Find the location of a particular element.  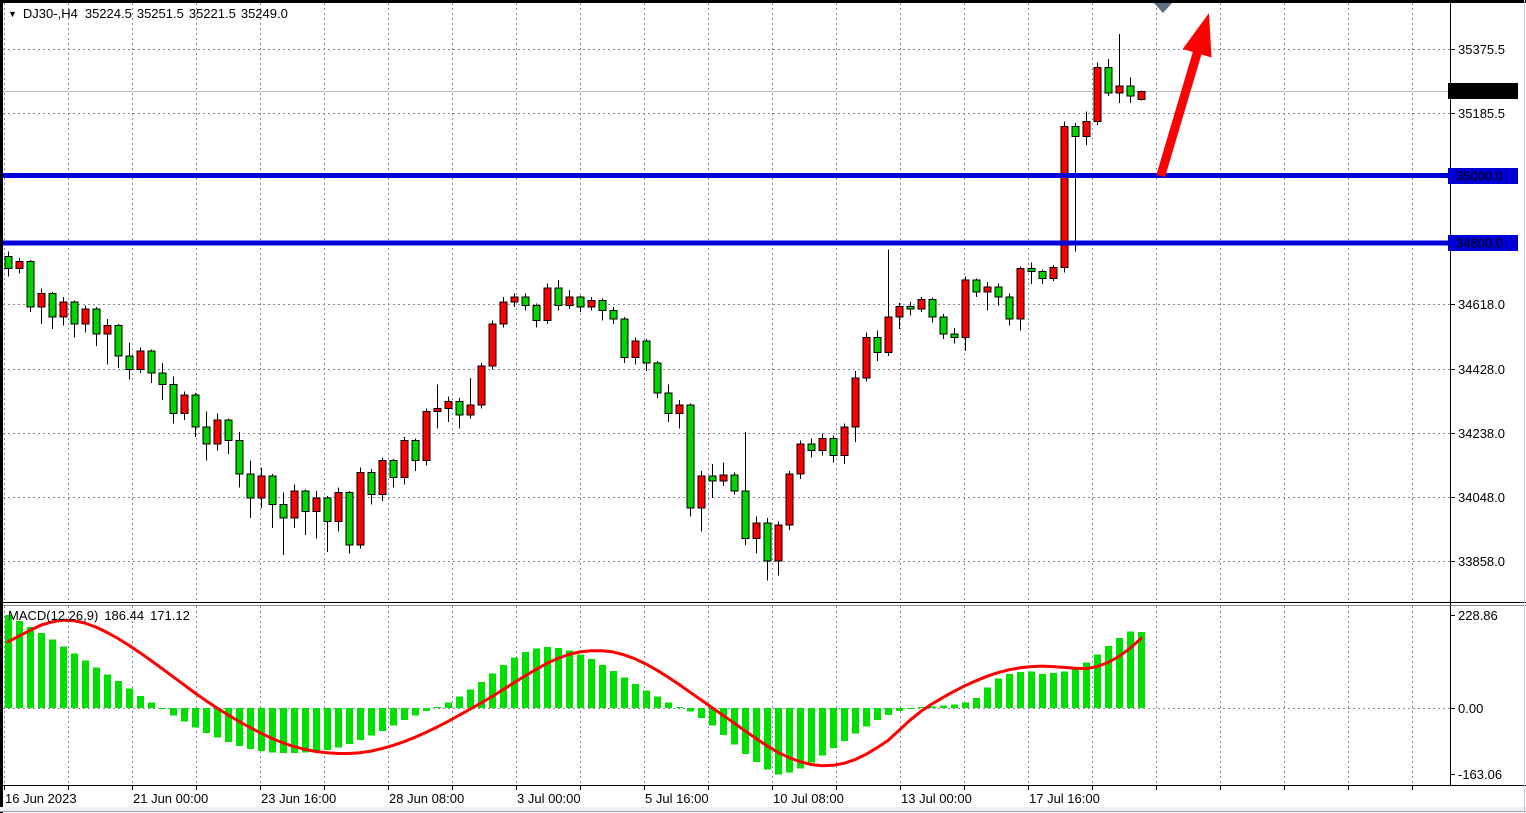

price-axis-area is located at coordinates (1488, 395).